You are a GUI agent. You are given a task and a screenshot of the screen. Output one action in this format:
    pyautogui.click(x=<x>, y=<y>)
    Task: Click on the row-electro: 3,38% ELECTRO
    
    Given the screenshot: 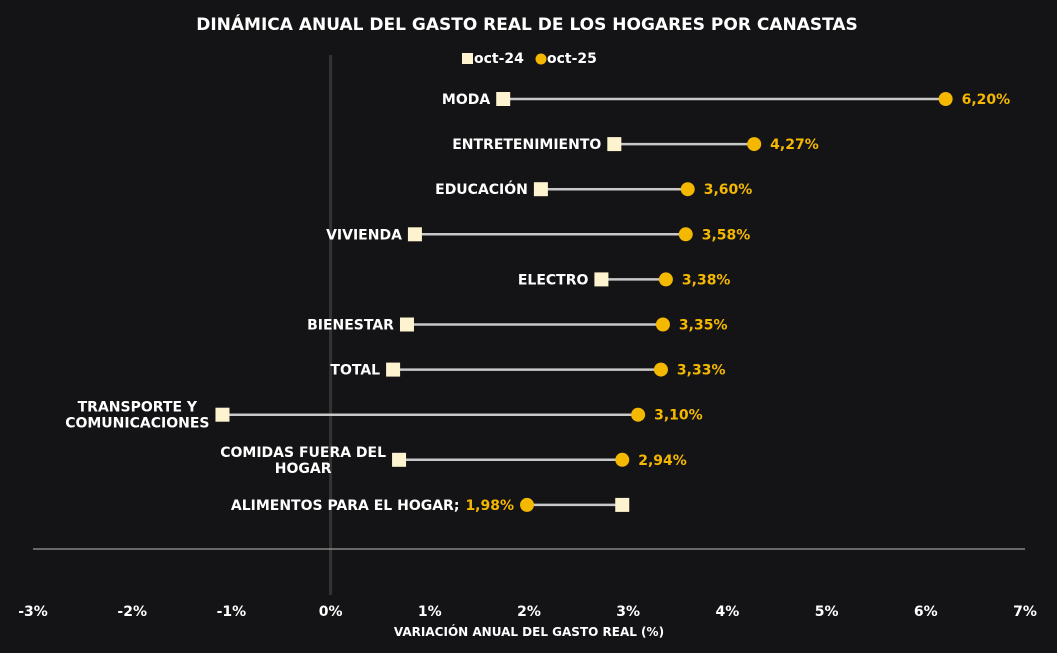 What is the action you would take?
    pyautogui.click(x=624, y=280)
    